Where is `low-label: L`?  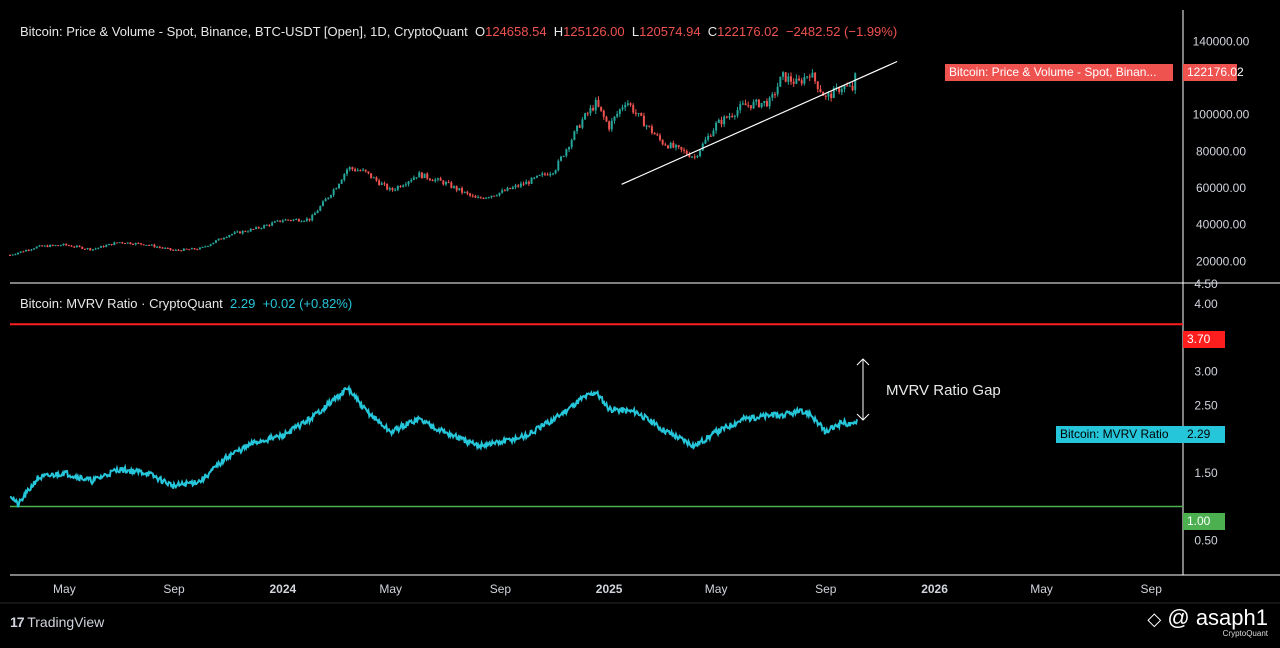
low-label: L is located at coordinates (635, 31).